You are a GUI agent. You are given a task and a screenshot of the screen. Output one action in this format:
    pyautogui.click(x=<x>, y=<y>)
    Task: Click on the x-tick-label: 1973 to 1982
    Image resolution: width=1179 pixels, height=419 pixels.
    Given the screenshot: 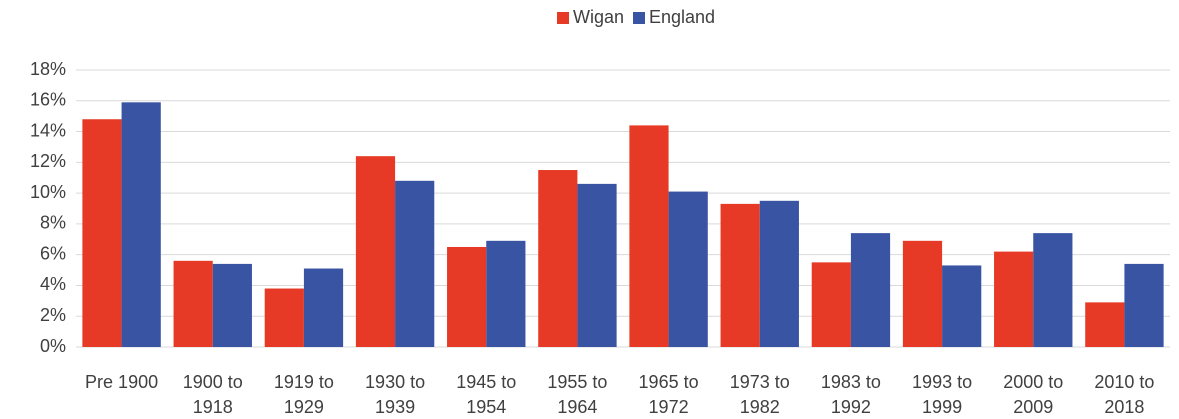 What is the action you would take?
    pyautogui.click(x=760, y=394)
    